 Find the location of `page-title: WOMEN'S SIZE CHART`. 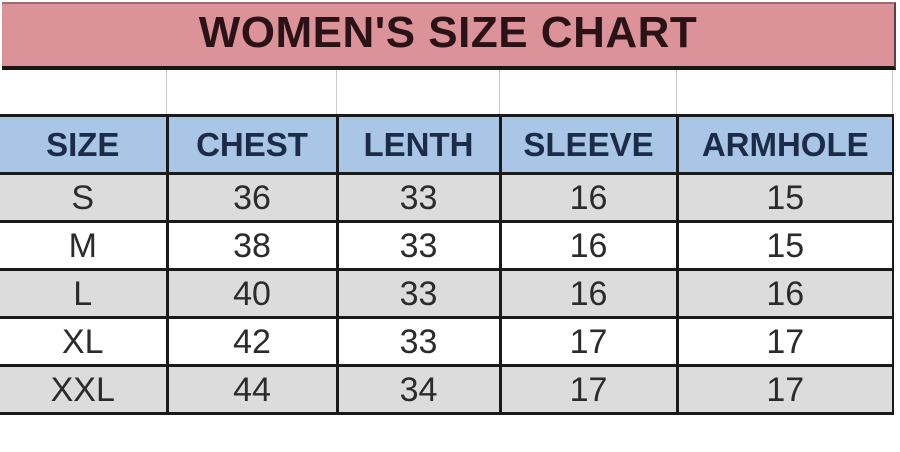

page-title: WOMEN'S SIZE CHART is located at coordinates (448, 32).